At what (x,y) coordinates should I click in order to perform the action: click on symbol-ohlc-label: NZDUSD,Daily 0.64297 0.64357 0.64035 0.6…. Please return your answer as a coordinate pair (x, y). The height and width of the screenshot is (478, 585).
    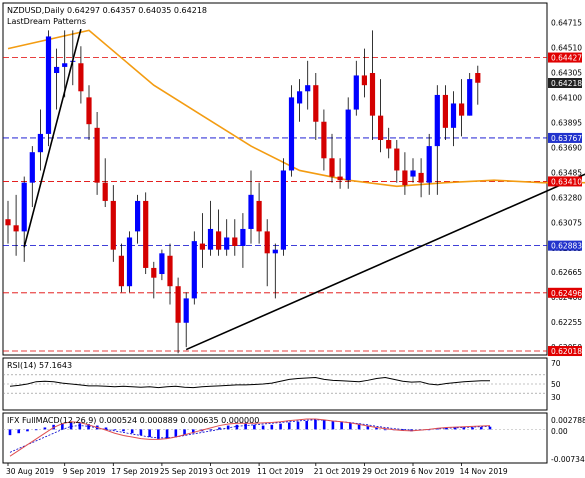
    Looking at the image, I should click on (107, 10).